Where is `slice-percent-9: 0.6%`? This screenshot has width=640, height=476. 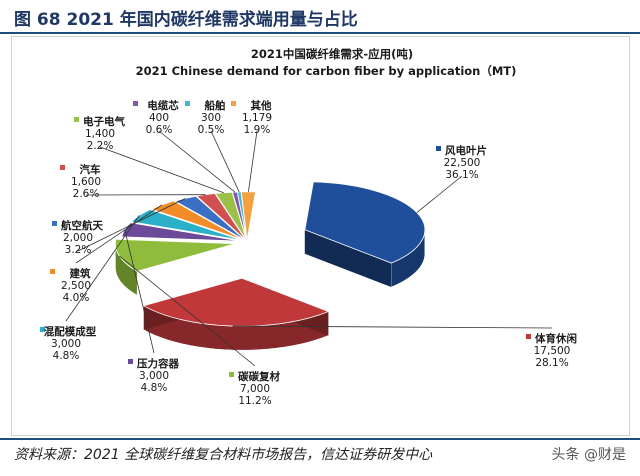
slice-percent-9: 0.6% is located at coordinates (159, 130).